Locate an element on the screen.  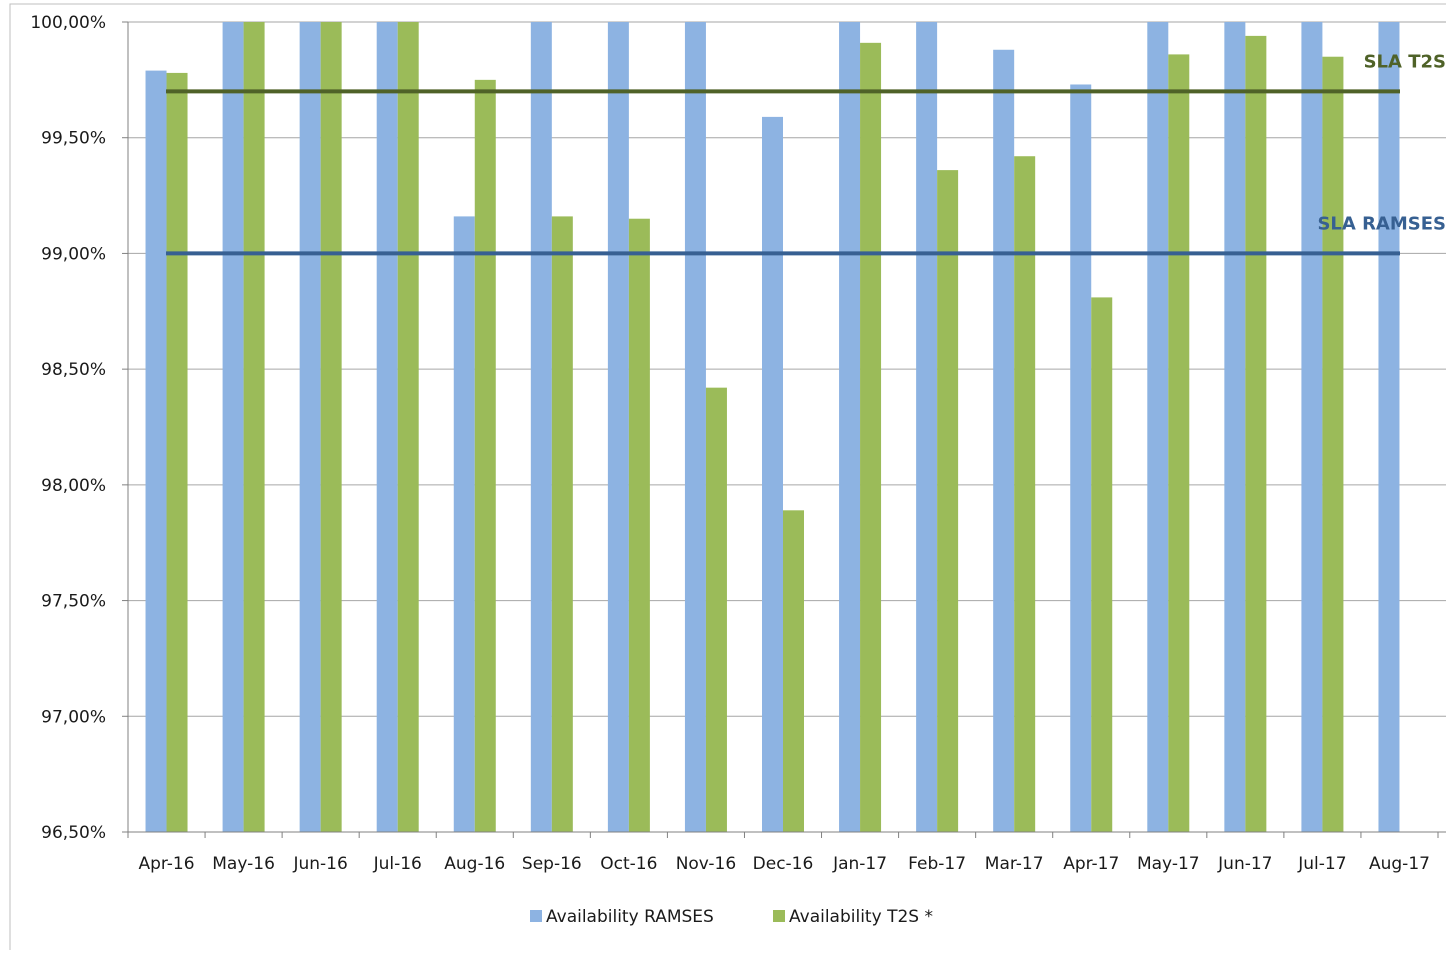
y-tick-label: 97,00% is located at coordinates (73, 717).